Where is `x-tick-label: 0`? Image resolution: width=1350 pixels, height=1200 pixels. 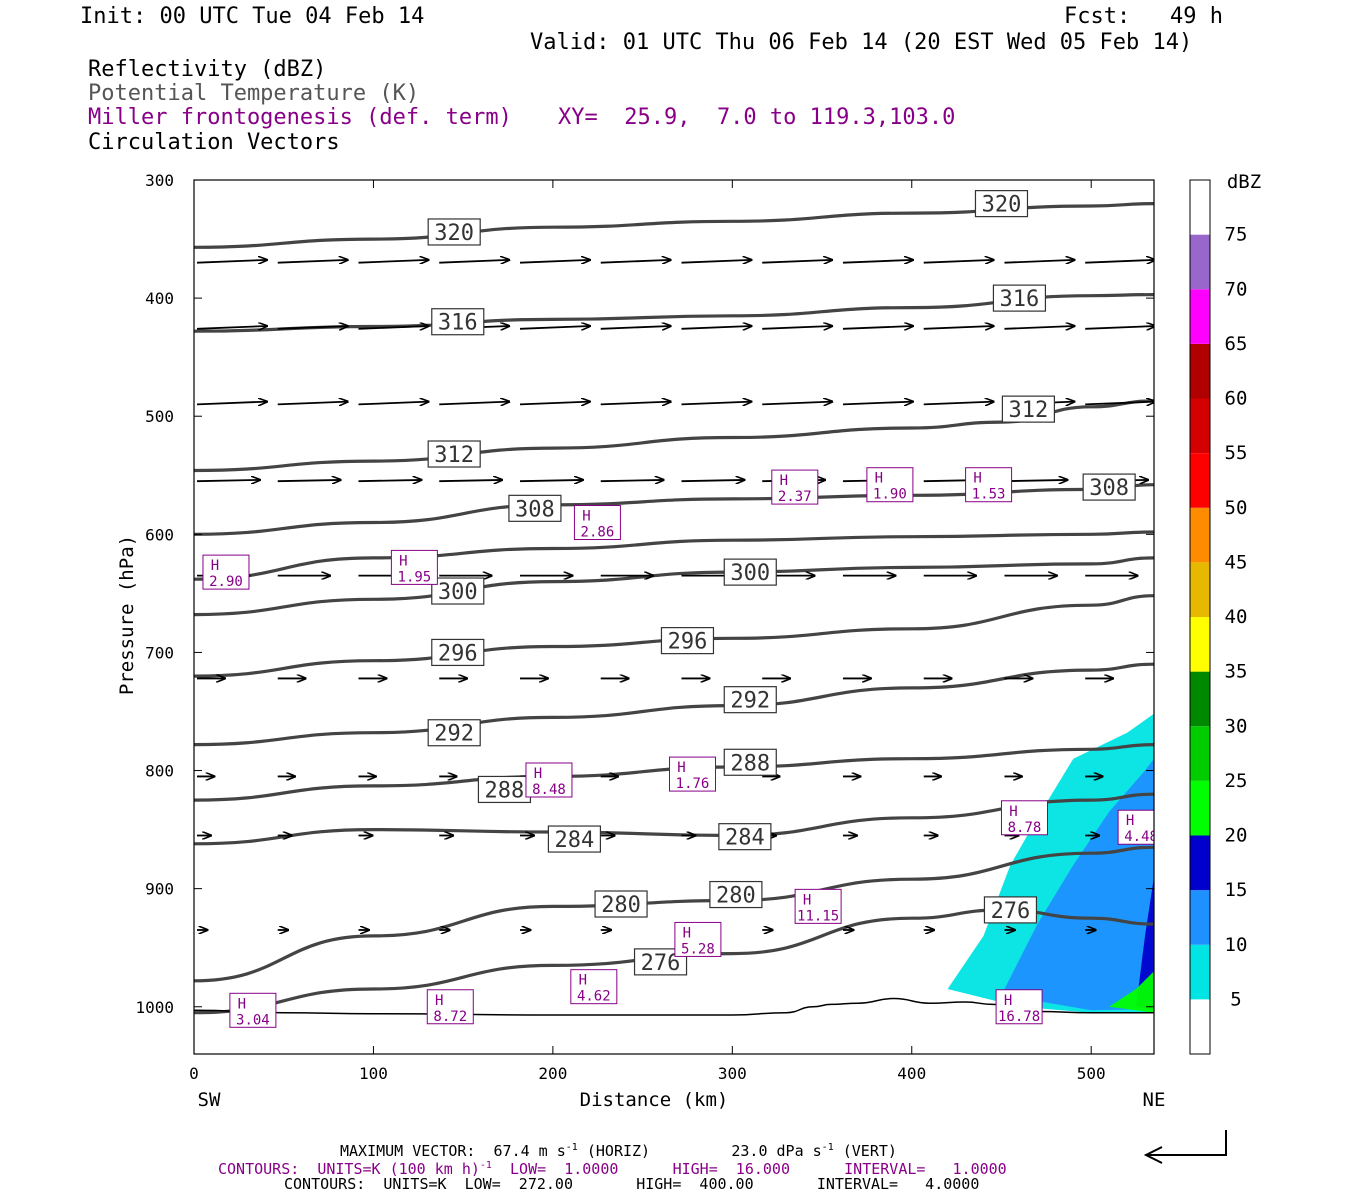 x-tick-label: 0 is located at coordinates (194, 1073).